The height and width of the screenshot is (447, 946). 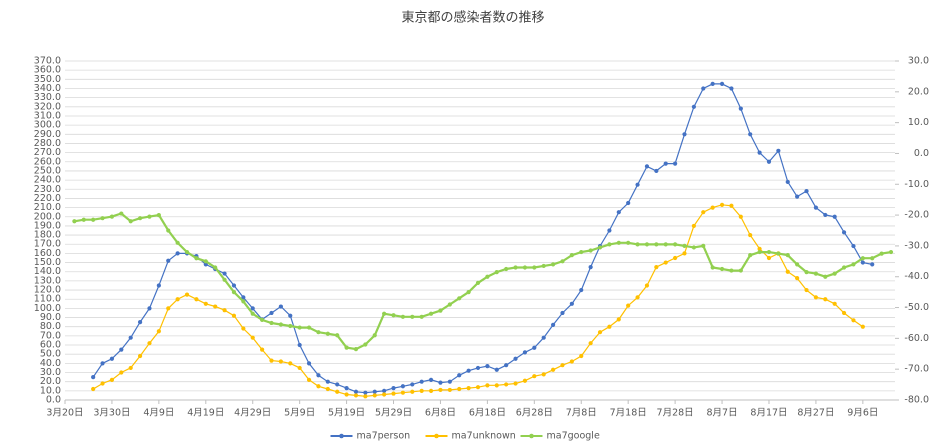 I want to click on y-tick-label: 360.0, so click(x=47, y=70).